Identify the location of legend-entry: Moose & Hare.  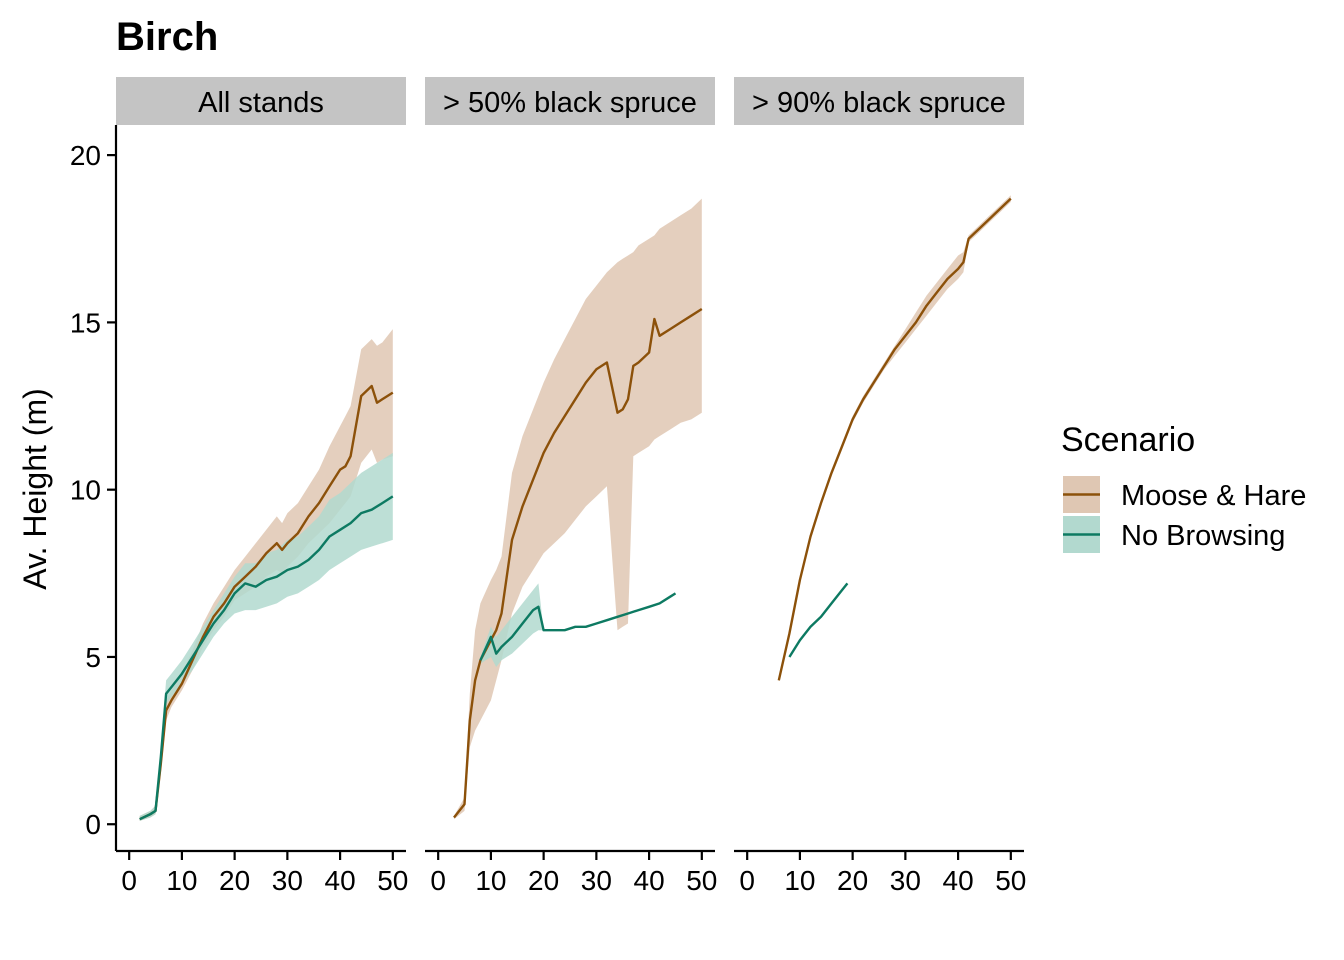
(1184, 494).